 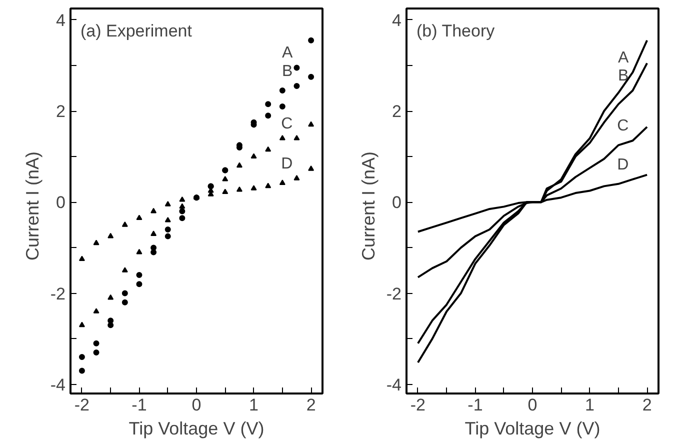 What do you see at coordinates (136, 31) in the screenshot?
I see `text: (a) Experiment` at bounding box center [136, 31].